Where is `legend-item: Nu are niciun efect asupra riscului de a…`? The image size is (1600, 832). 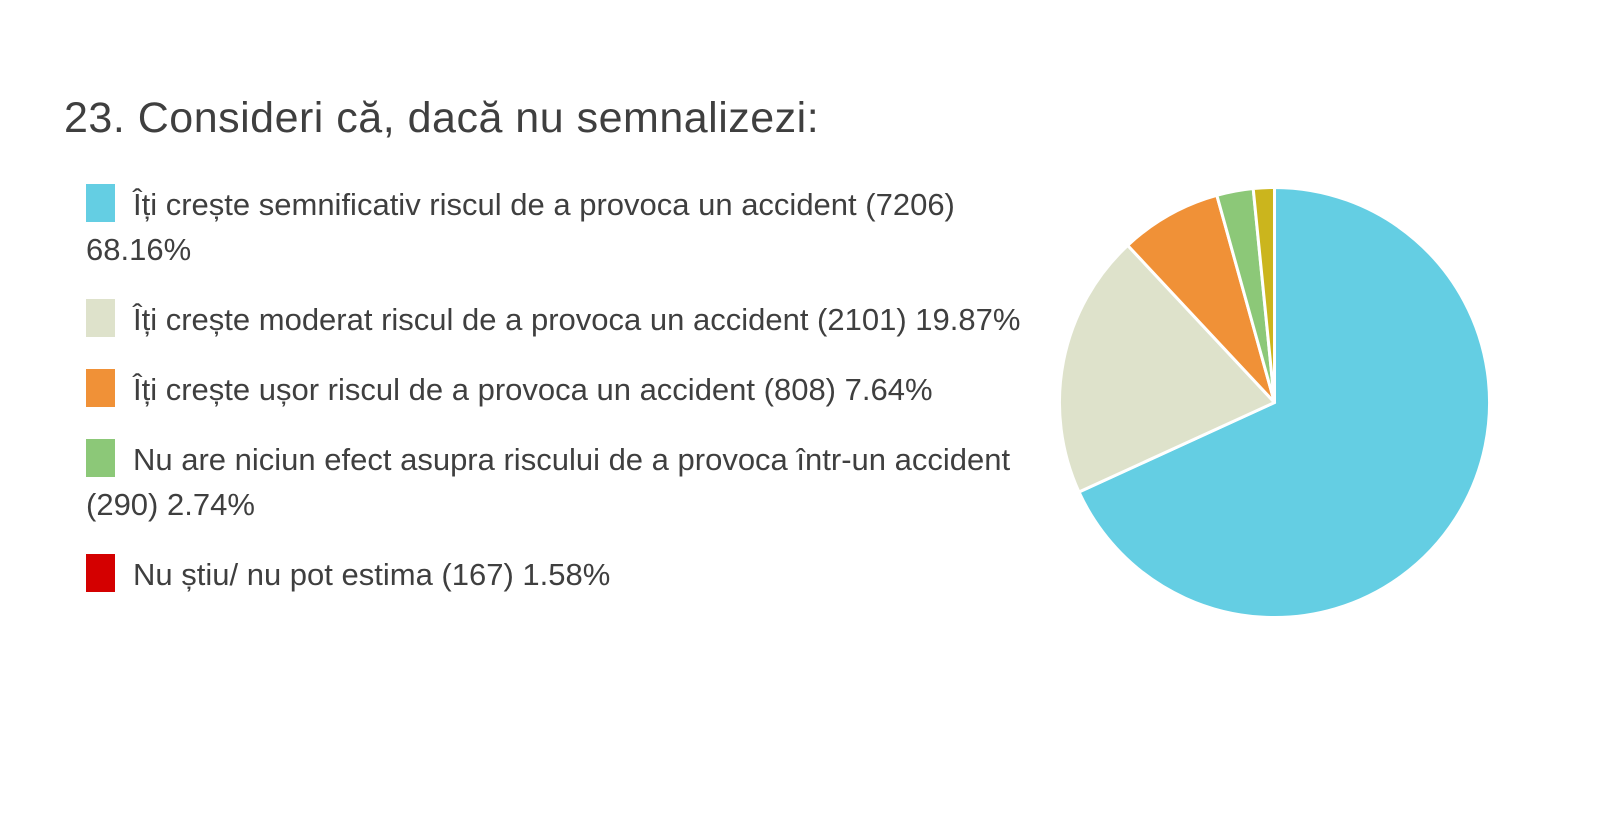
legend-item: Nu are niciun efect asupra riscului de a… is located at coordinates (563, 482).